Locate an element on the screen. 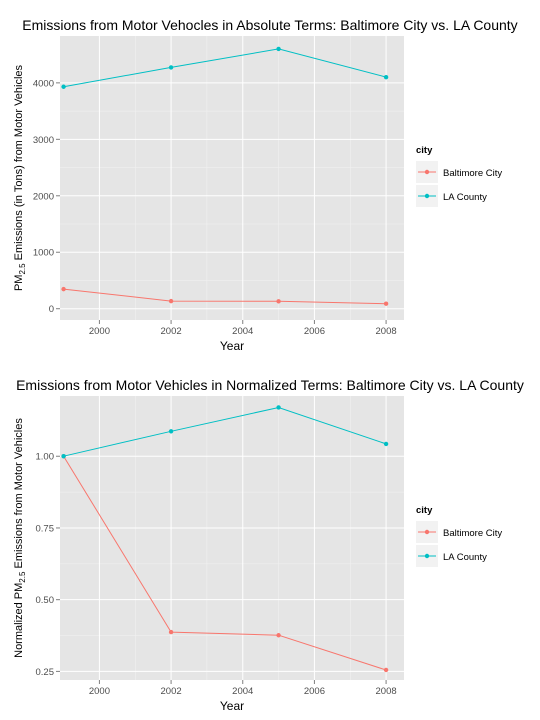  y-axis-label-prefix: Normalized PM is located at coordinates (19, 620).